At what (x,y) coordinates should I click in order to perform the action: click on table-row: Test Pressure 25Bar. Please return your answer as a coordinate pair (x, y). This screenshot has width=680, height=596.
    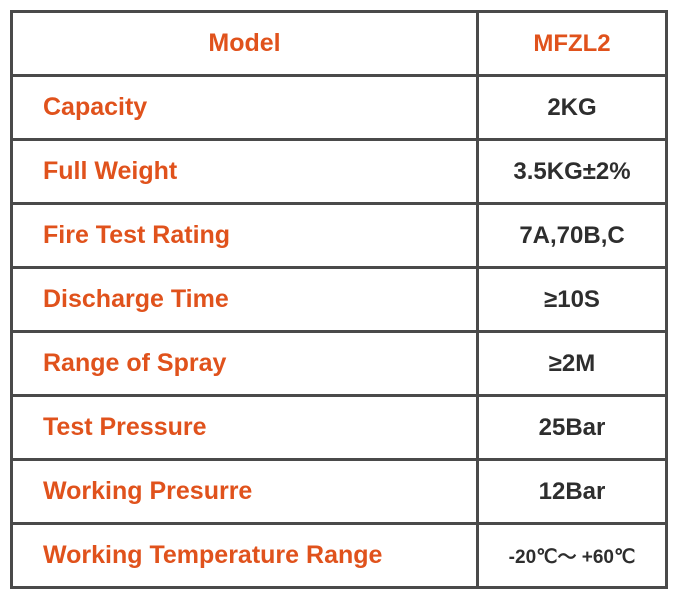
    Looking at the image, I should click on (339, 427).